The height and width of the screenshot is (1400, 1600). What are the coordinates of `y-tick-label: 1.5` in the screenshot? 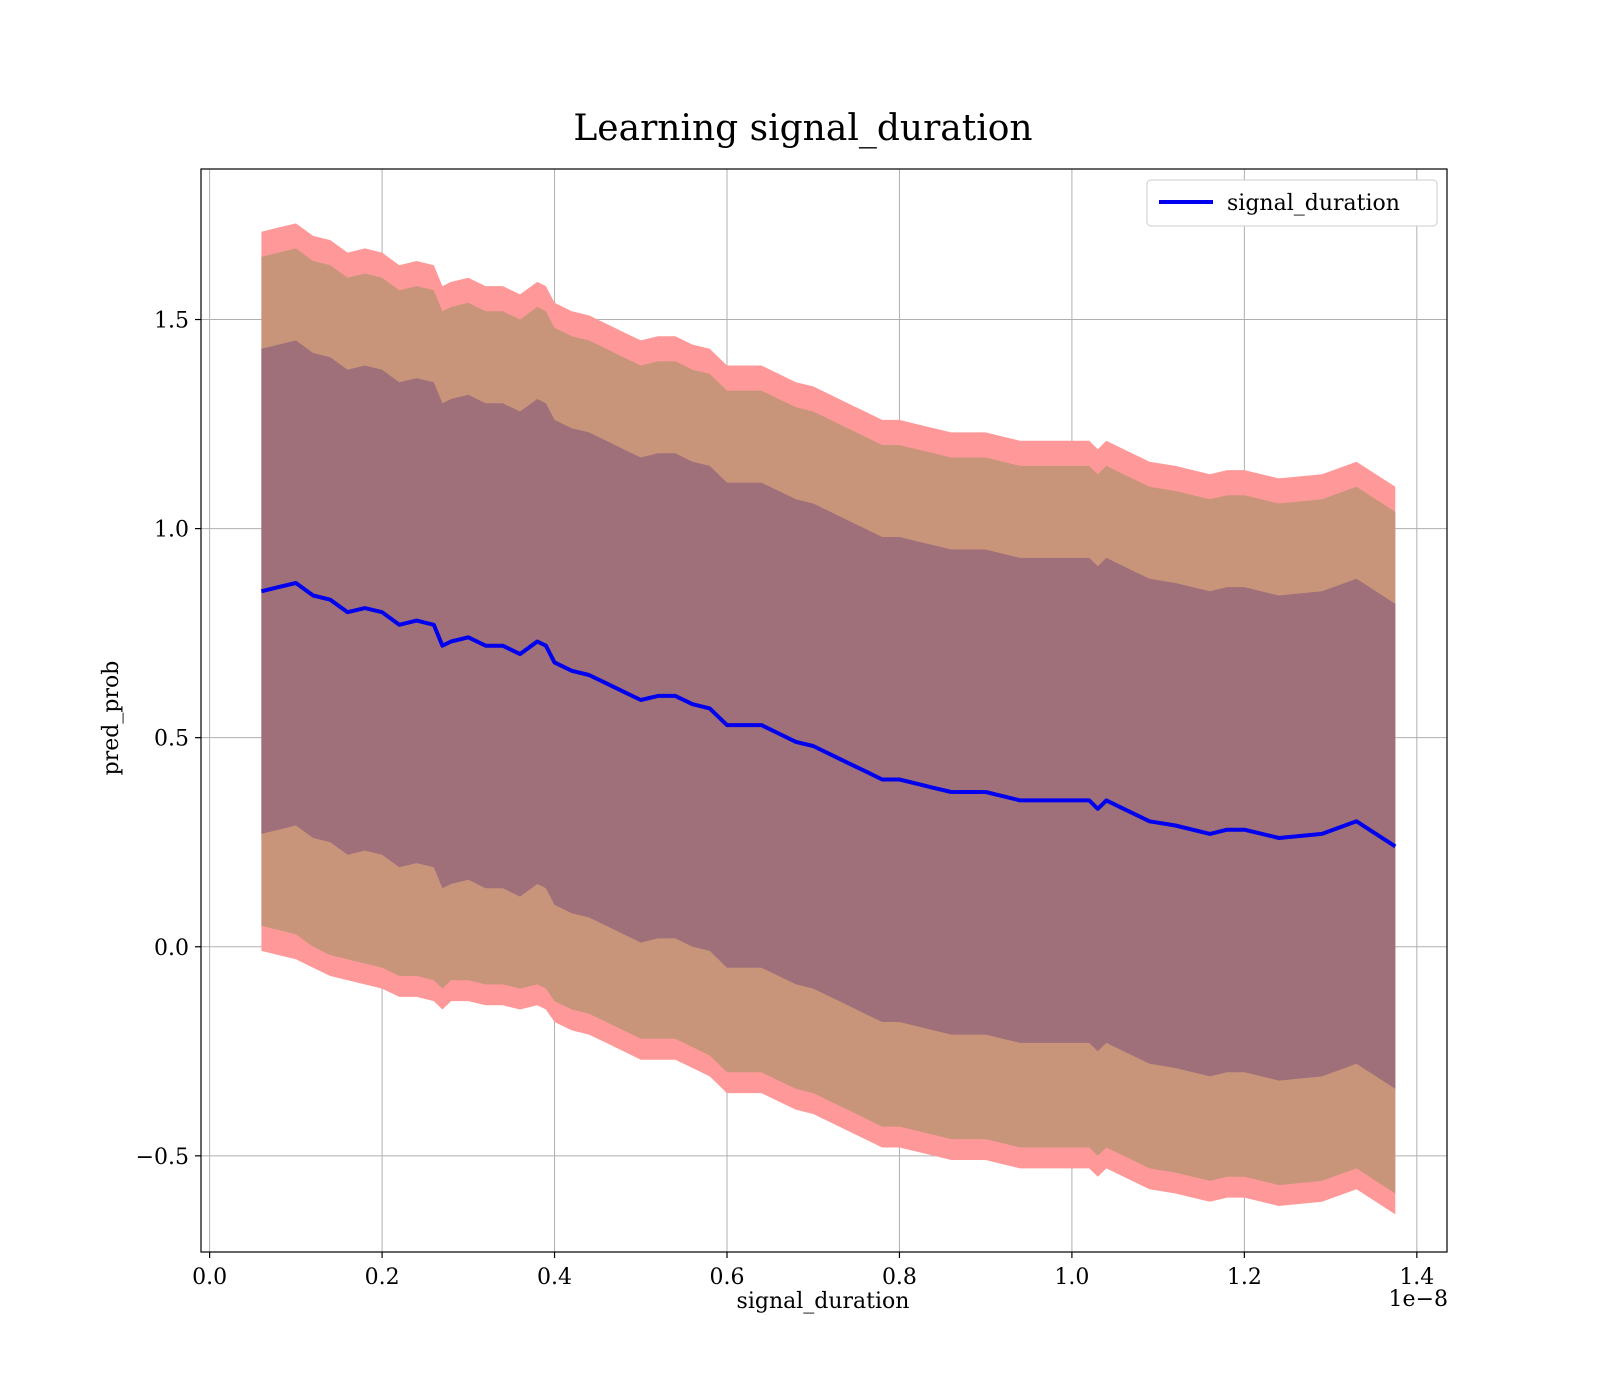 It's located at (171, 321).